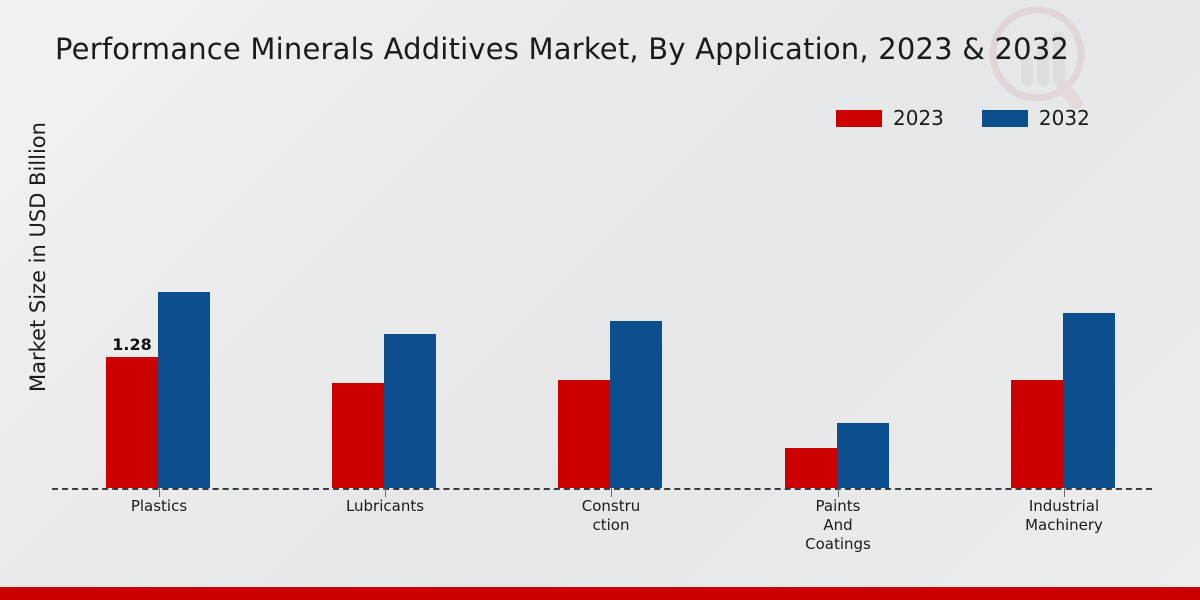 This screenshot has width=1200, height=600. I want to click on bar-2032-plastics, so click(184, 390).